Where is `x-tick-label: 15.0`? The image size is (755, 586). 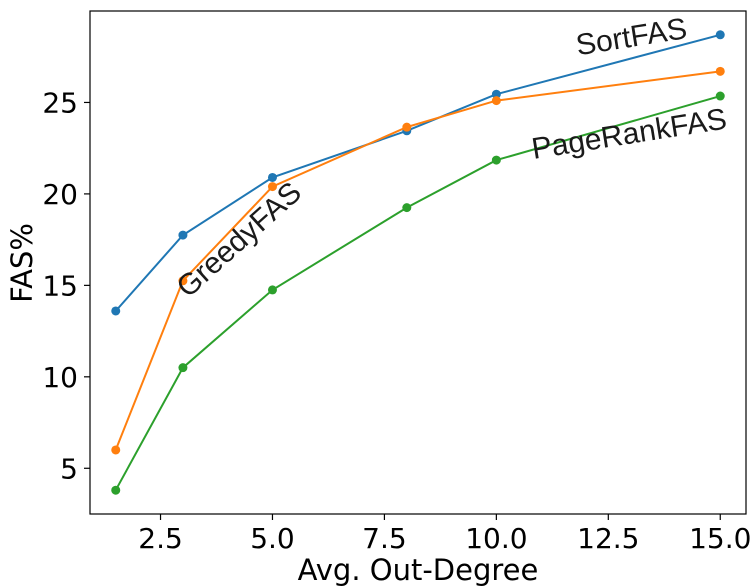
x-tick-label: 15.0 is located at coordinates (720, 538).